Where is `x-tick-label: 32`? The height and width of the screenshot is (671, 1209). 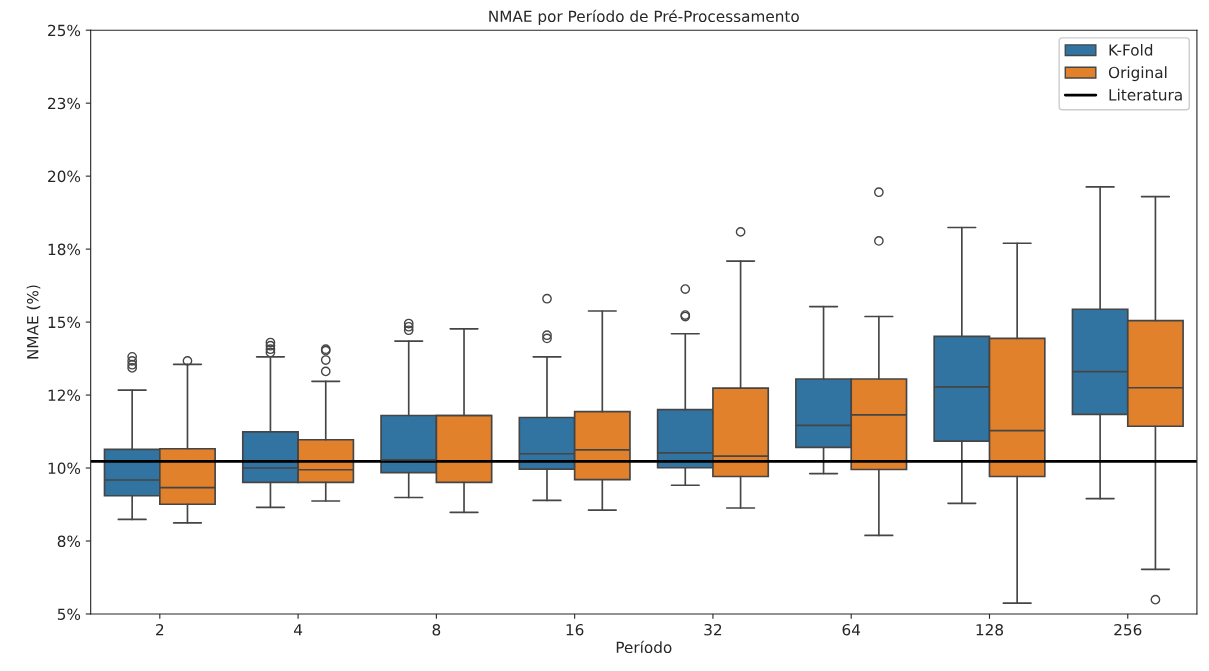 x-tick-label: 32 is located at coordinates (713, 629).